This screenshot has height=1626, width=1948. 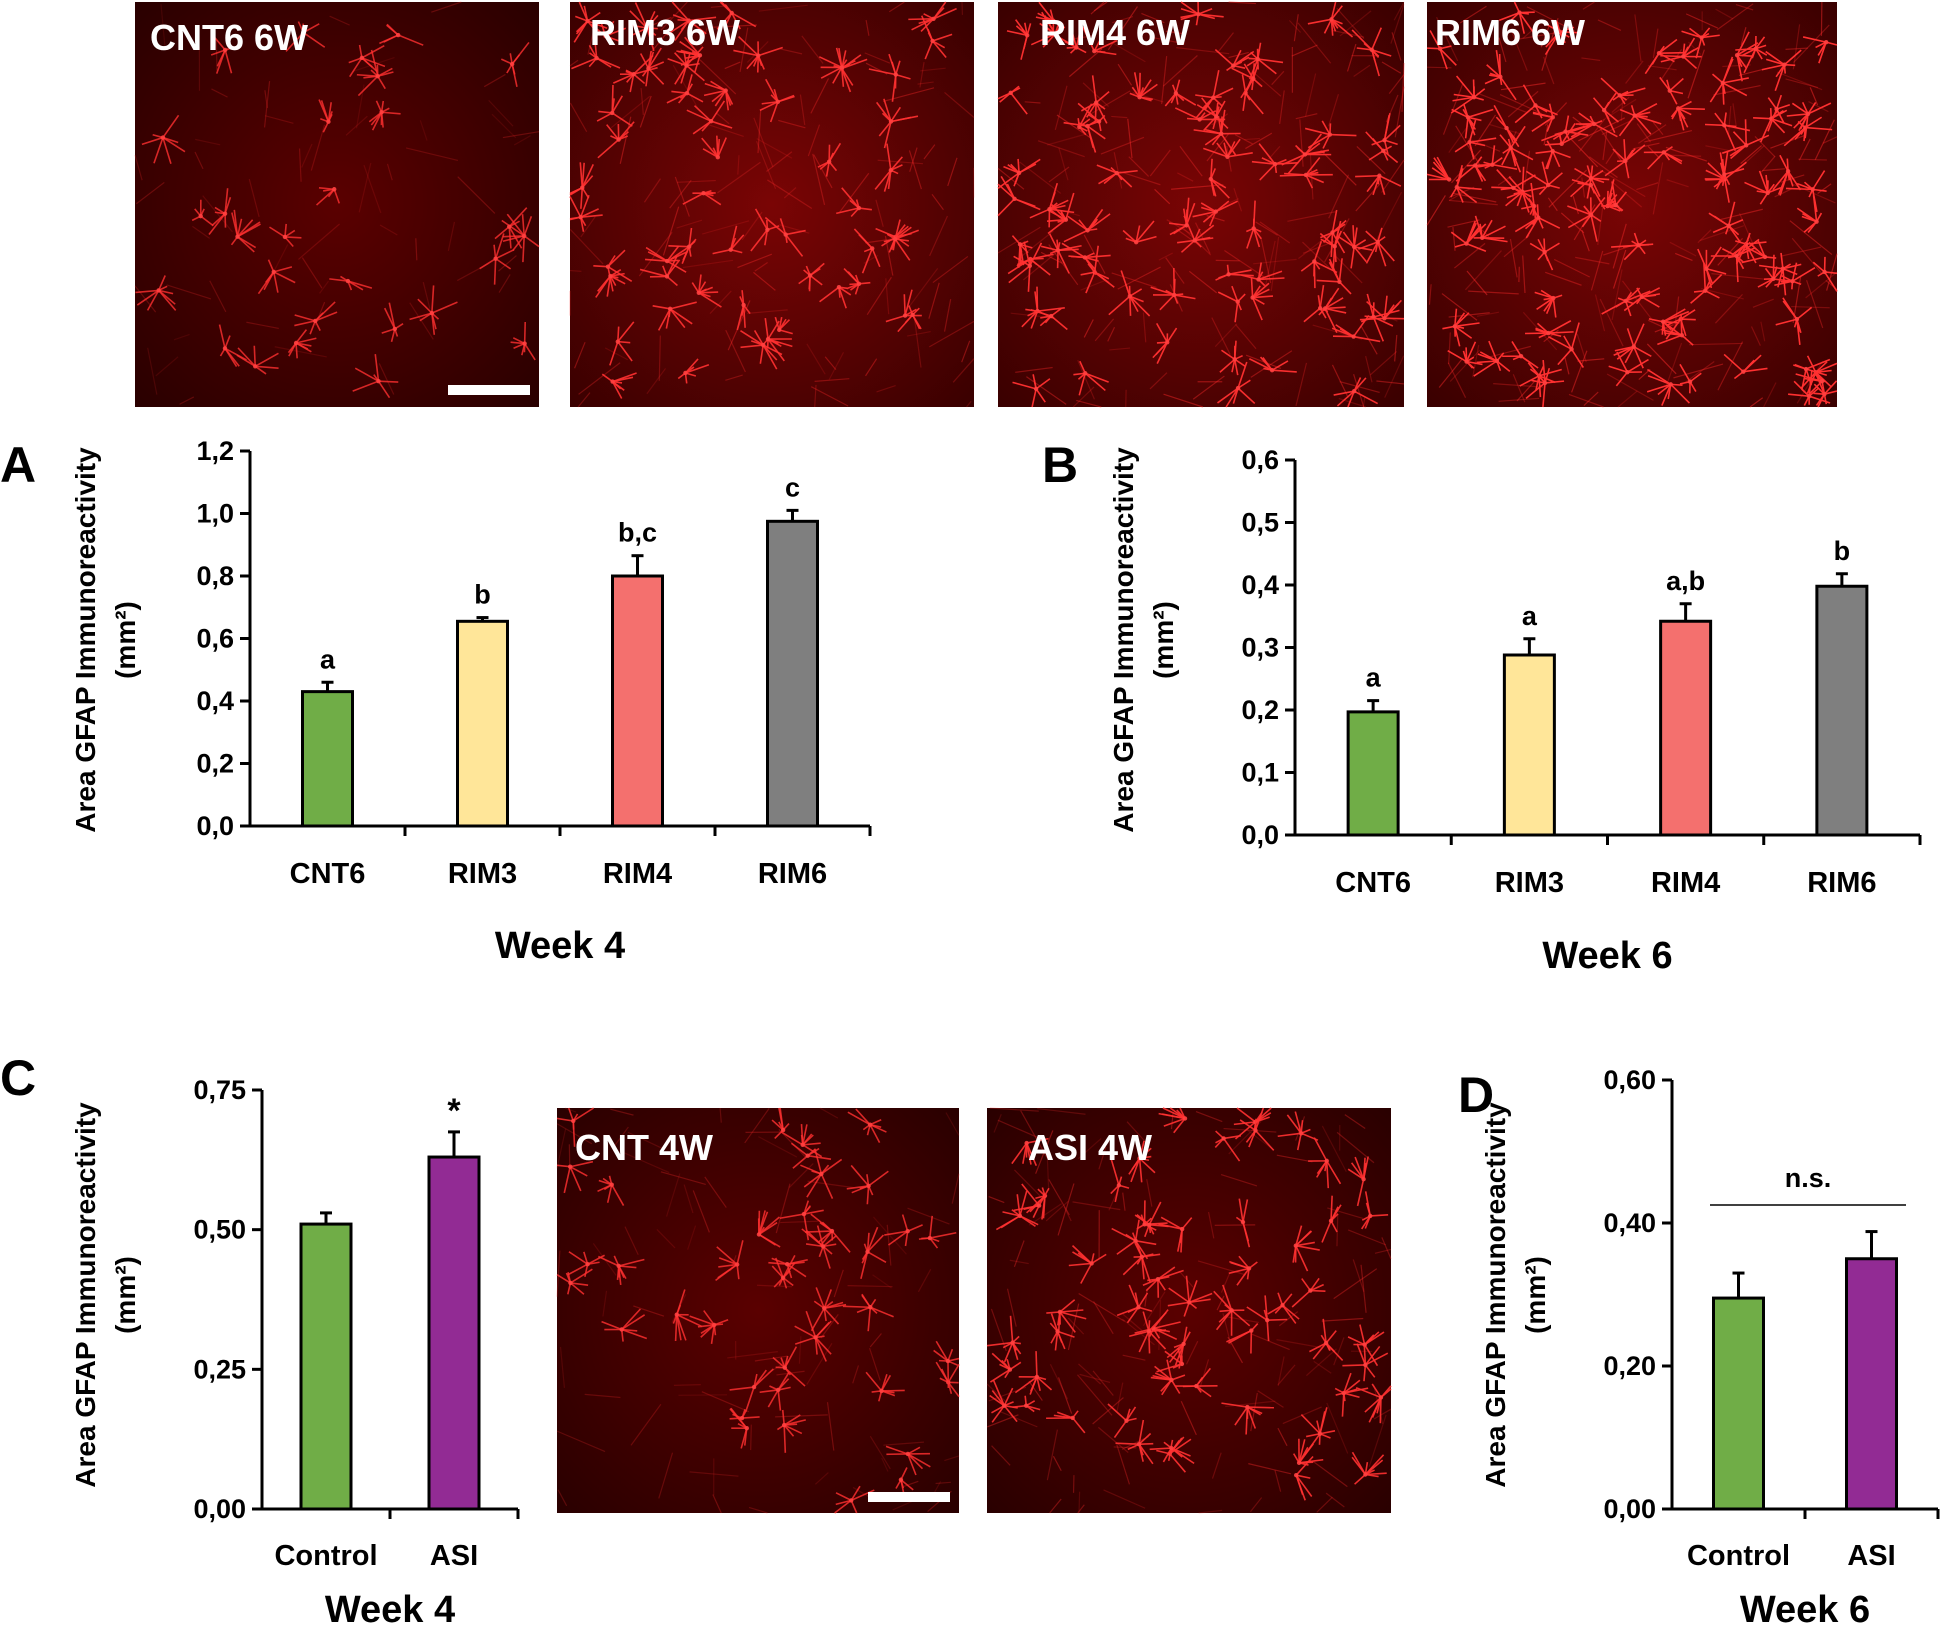 I want to click on y-axis-title: Area GFAP Immunoreactivity, so click(x=85, y=640).